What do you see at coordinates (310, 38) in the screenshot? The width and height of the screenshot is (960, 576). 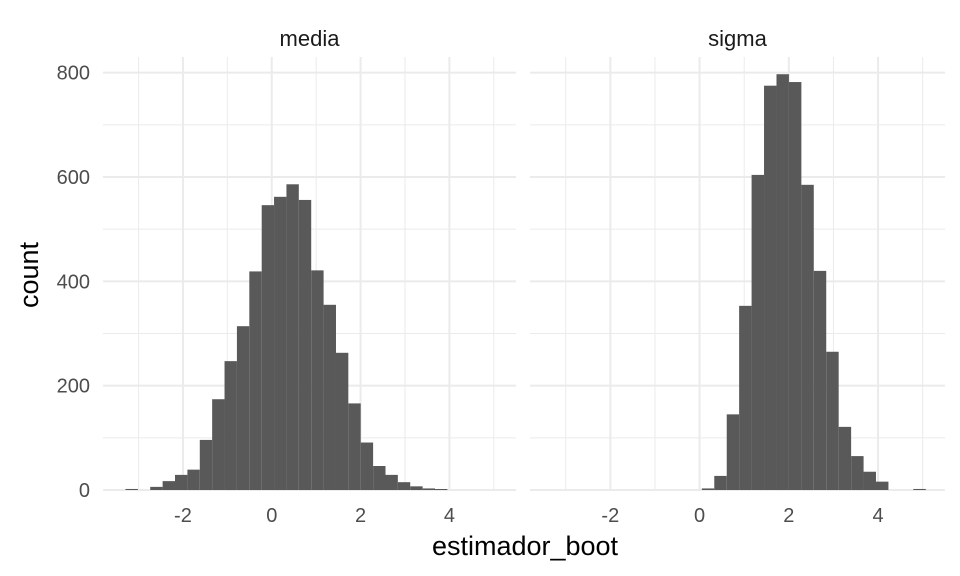 I see `facet-strip-label: media` at bounding box center [310, 38].